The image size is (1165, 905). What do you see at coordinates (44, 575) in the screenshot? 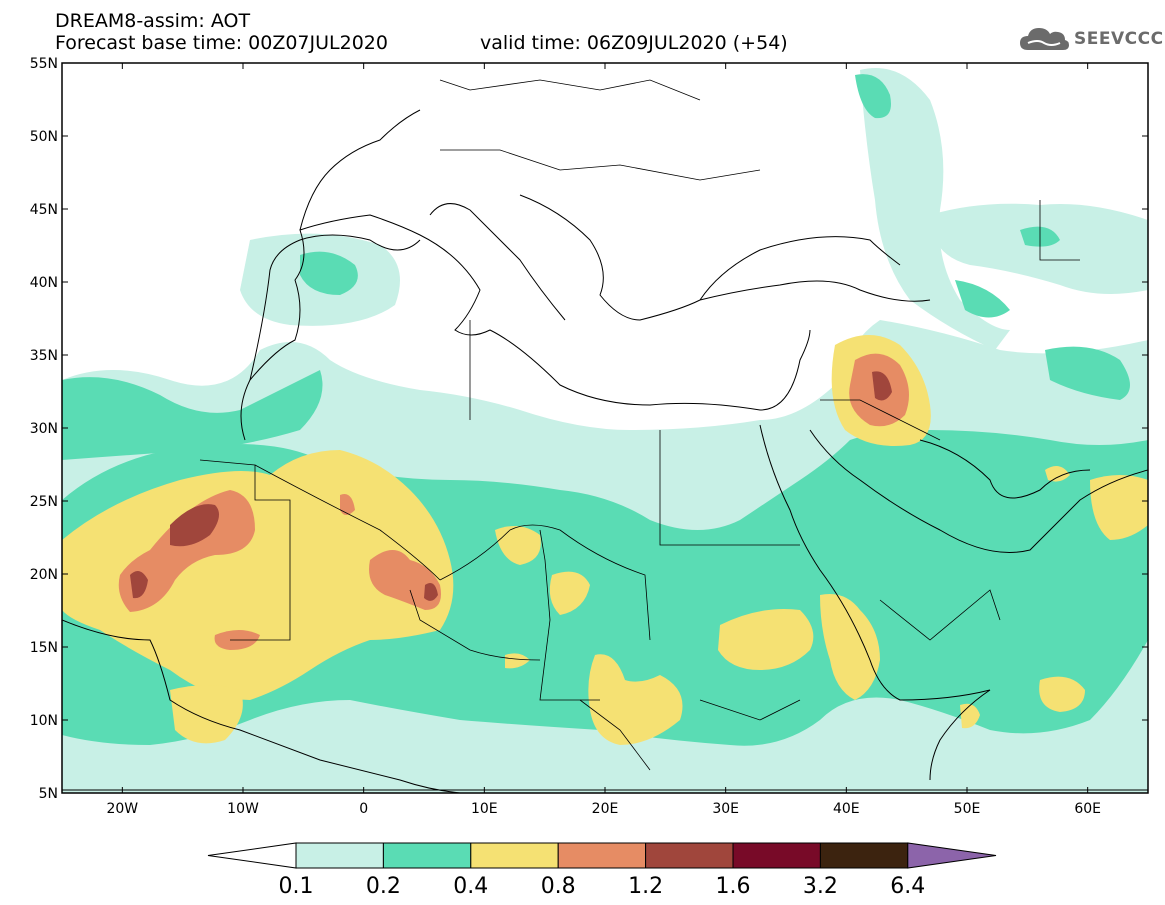
I see `lat-tick-label: 20N` at bounding box center [44, 575].